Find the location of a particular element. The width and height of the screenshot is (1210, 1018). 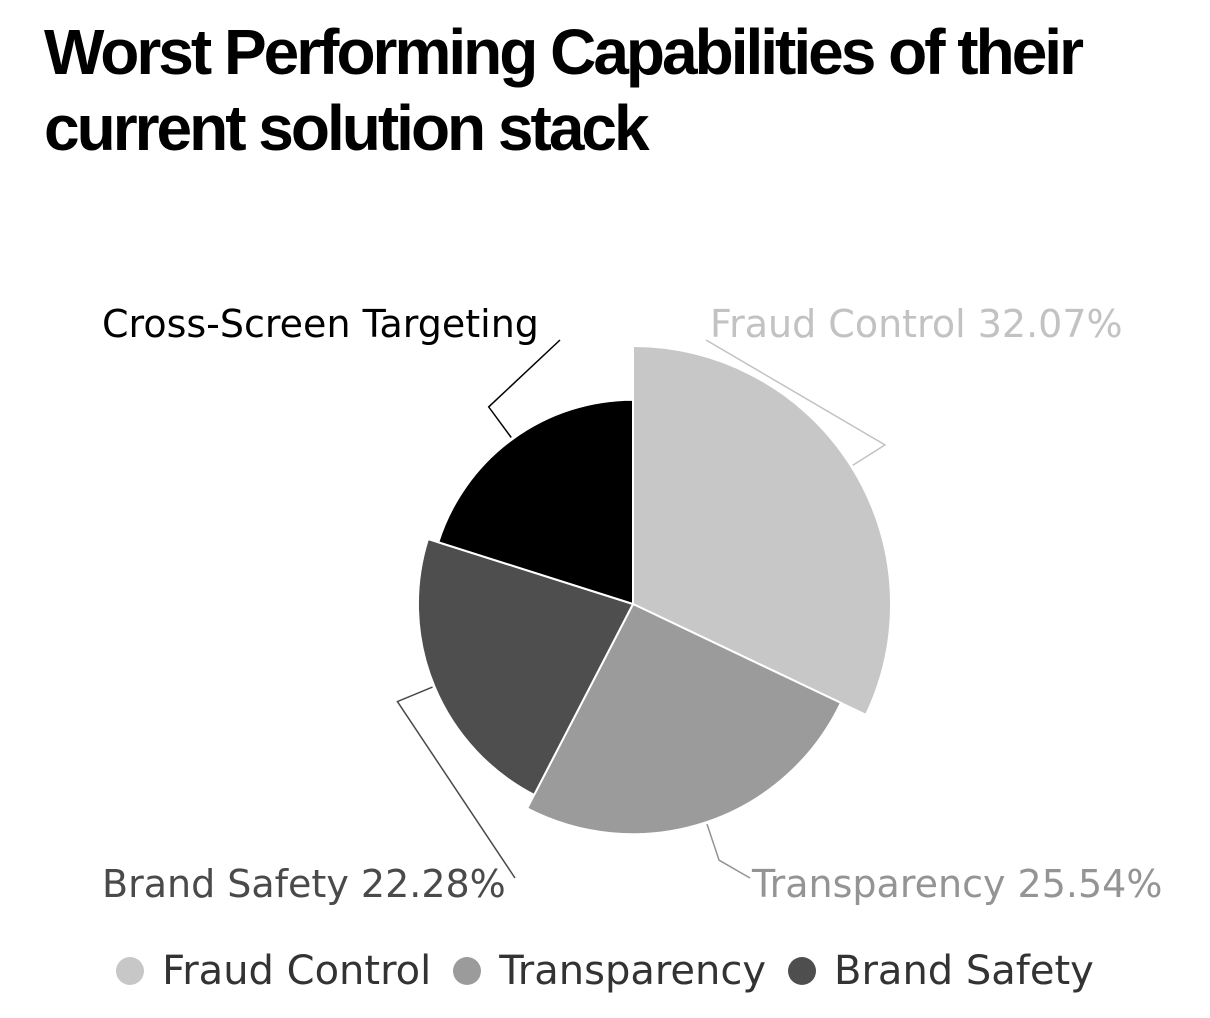

legend-item-fraud-control: Fraud Control is located at coordinates (273, 971).